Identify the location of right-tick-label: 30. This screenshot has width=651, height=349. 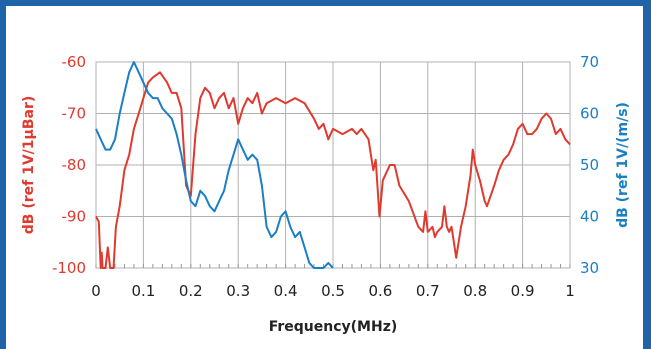
(589, 268).